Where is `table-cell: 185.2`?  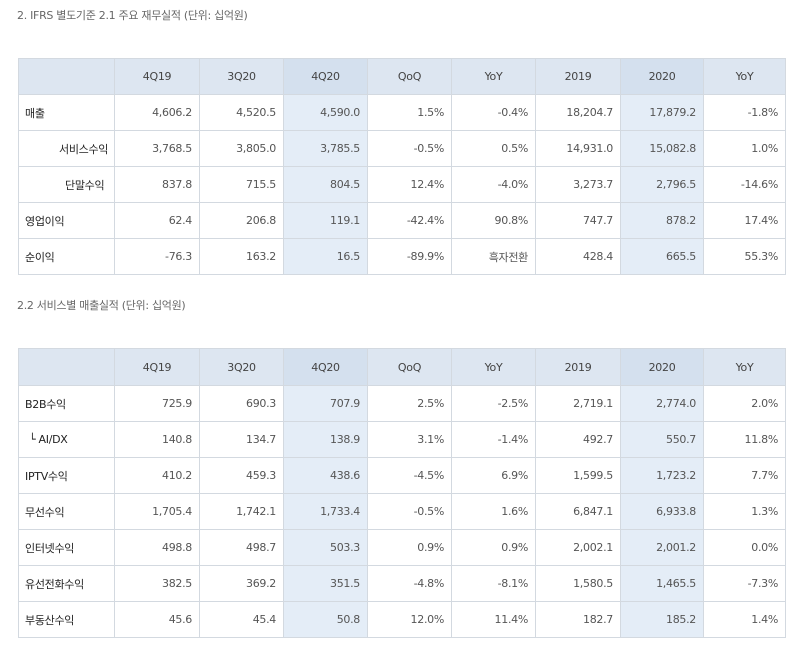 table-cell: 185.2 is located at coordinates (662, 619).